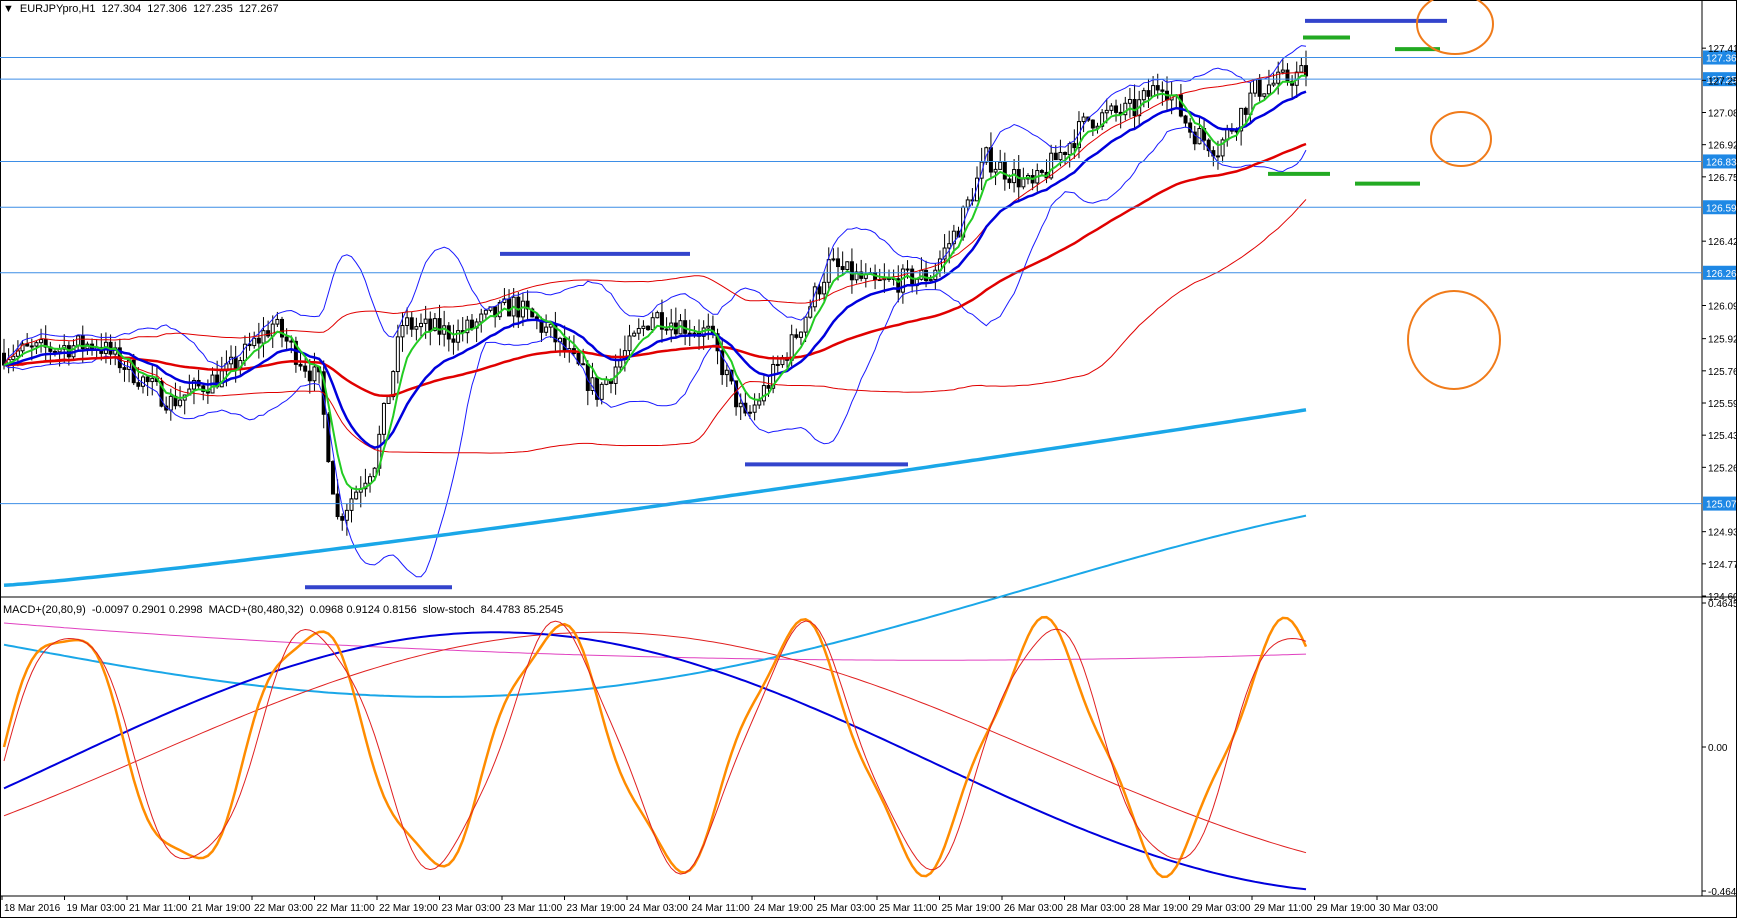 This screenshot has height=923, width=1737. Describe the element at coordinates (1722, 242) in the screenshot. I see `price-tick-label: 126.425` at that location.